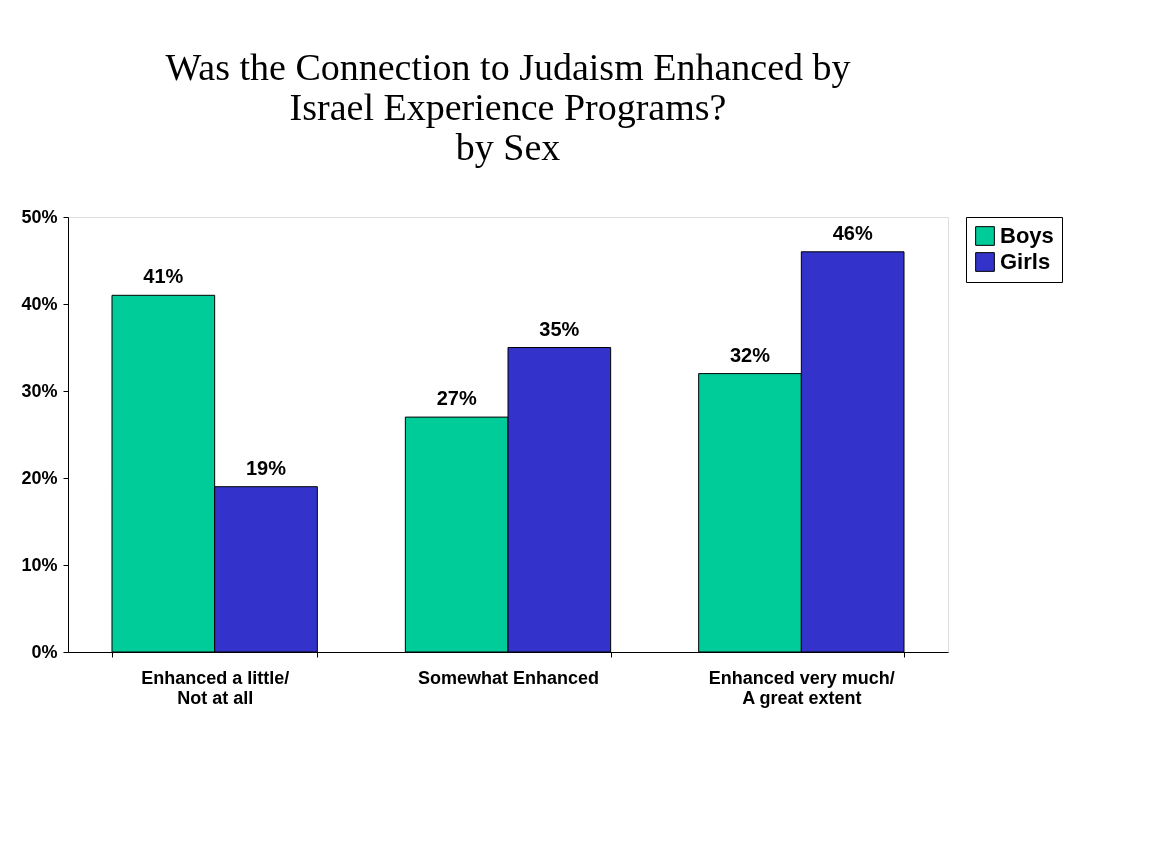 Image resolution: width=1158 pixels, height=846 pixels. What do you see at coordinates (39, 390) in the screenshot?
I see `y-tick-label: 30%` at bounding box center [39, 390].